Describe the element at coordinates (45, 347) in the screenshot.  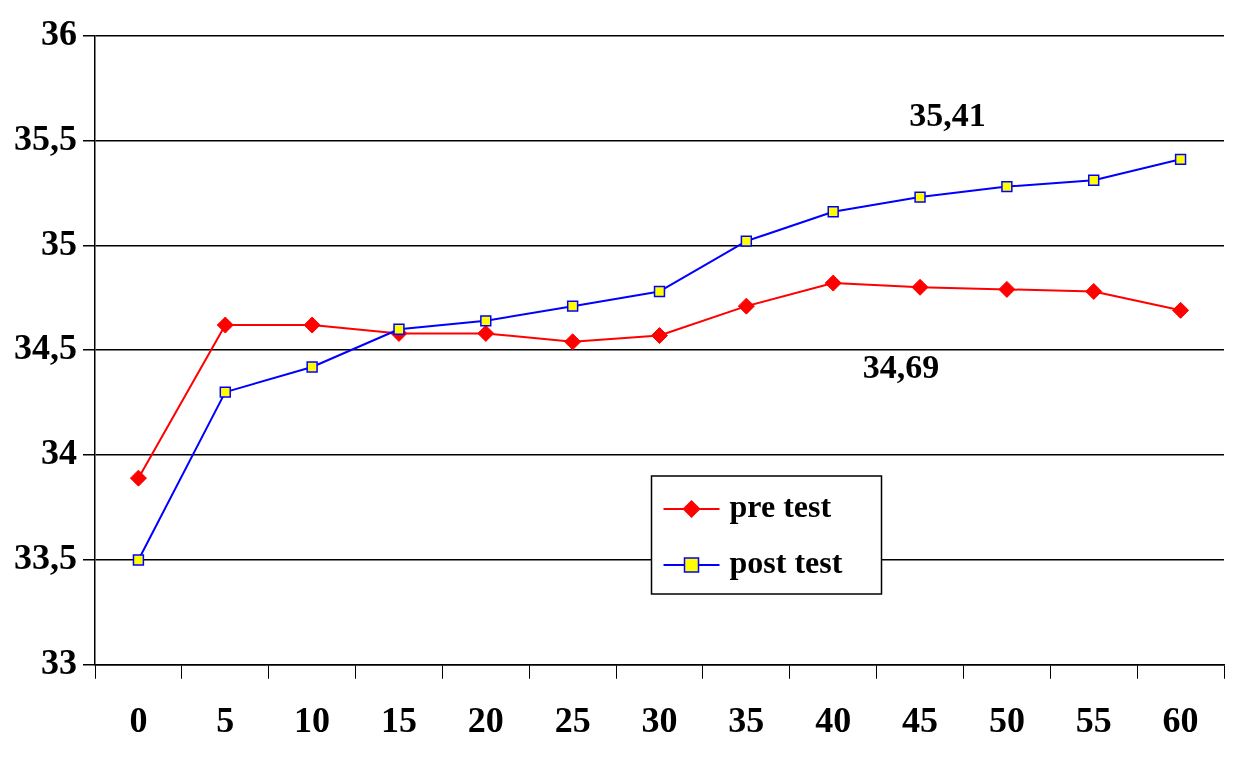
I see `y-tick-label: 34,5` at that location.